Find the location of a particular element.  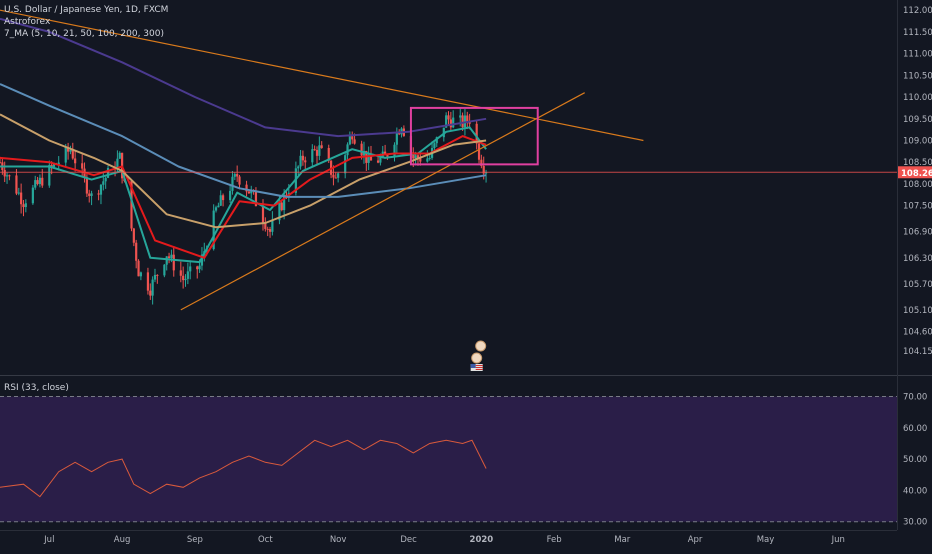

consolidation-box is located at coordinates (474, 136).